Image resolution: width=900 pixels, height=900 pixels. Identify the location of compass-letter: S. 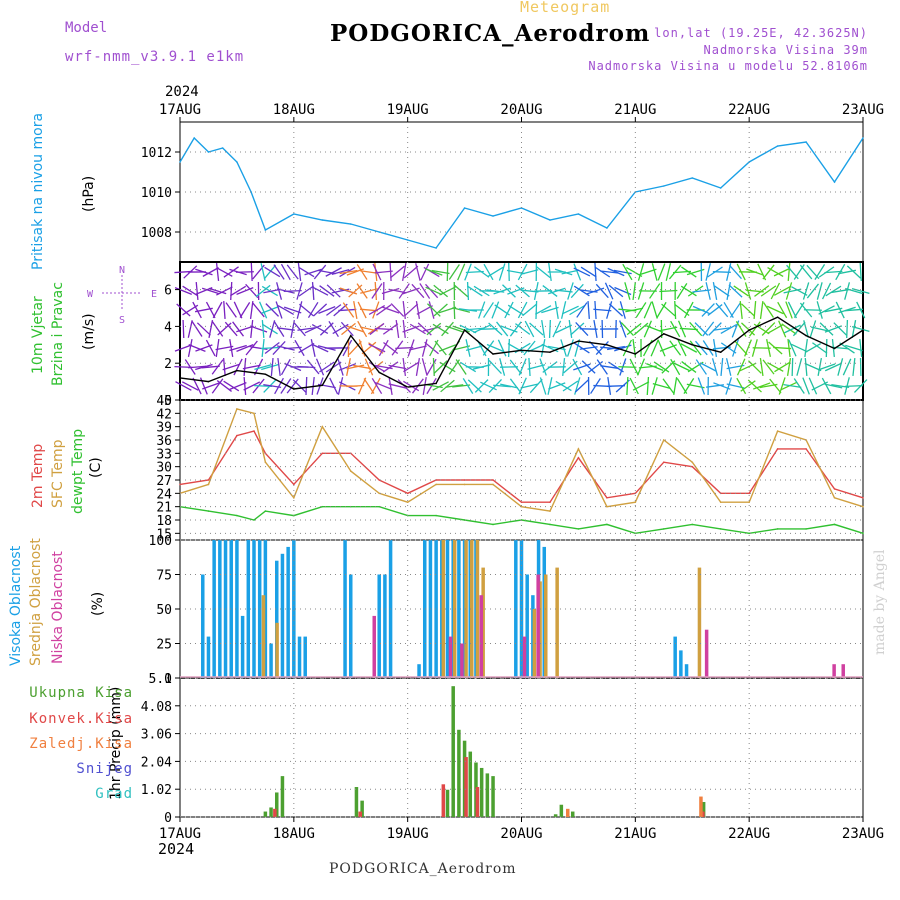
(122, 320).